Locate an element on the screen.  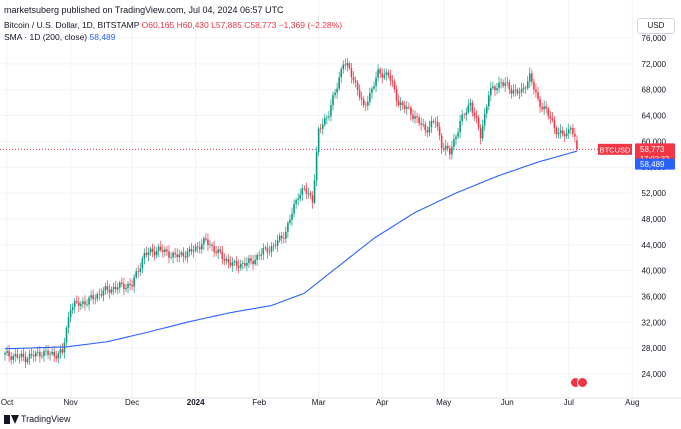
sma-legend: SMA · 1D (200, close) 58,489 is located at coordinates (60, 37).